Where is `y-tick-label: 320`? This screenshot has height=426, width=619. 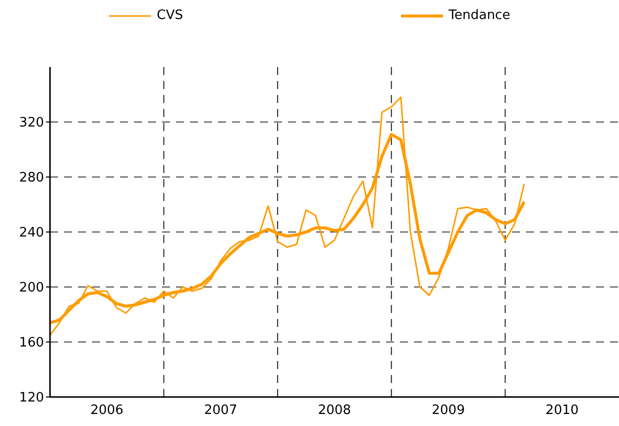 y-tick-label: 320 is located at coordinates (31, 123).